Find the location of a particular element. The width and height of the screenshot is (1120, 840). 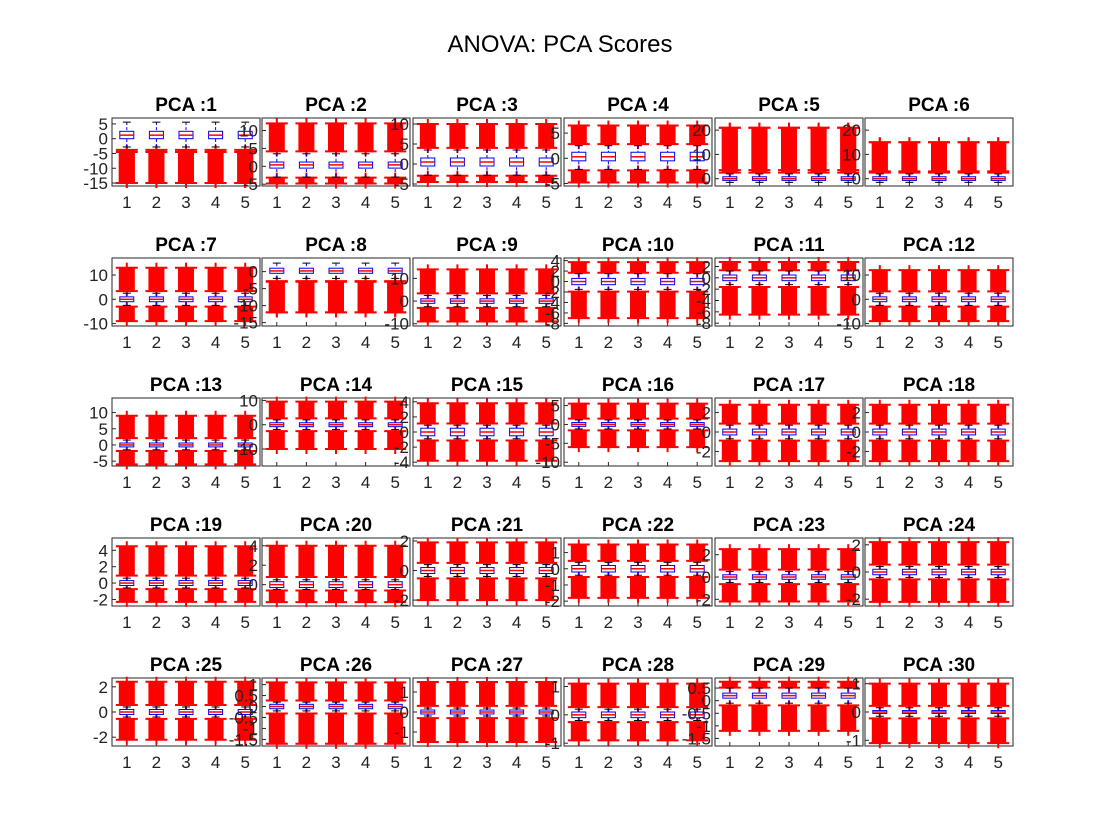

y-tick-label: 4 is located at coordinates (103, 550).